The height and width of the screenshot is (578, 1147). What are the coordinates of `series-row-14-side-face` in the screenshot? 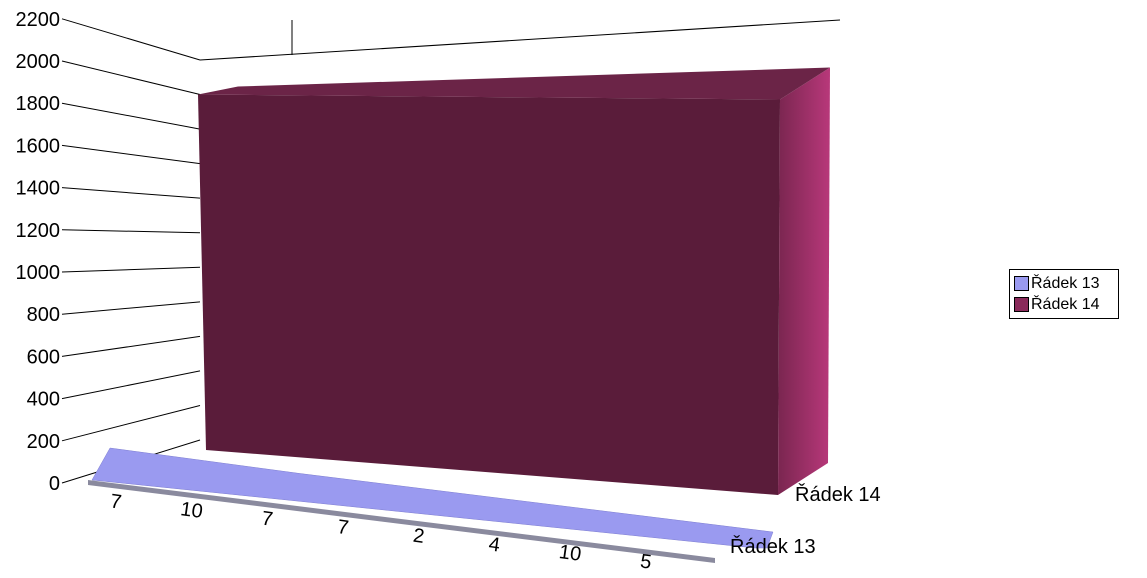 It's located at (804, 281).